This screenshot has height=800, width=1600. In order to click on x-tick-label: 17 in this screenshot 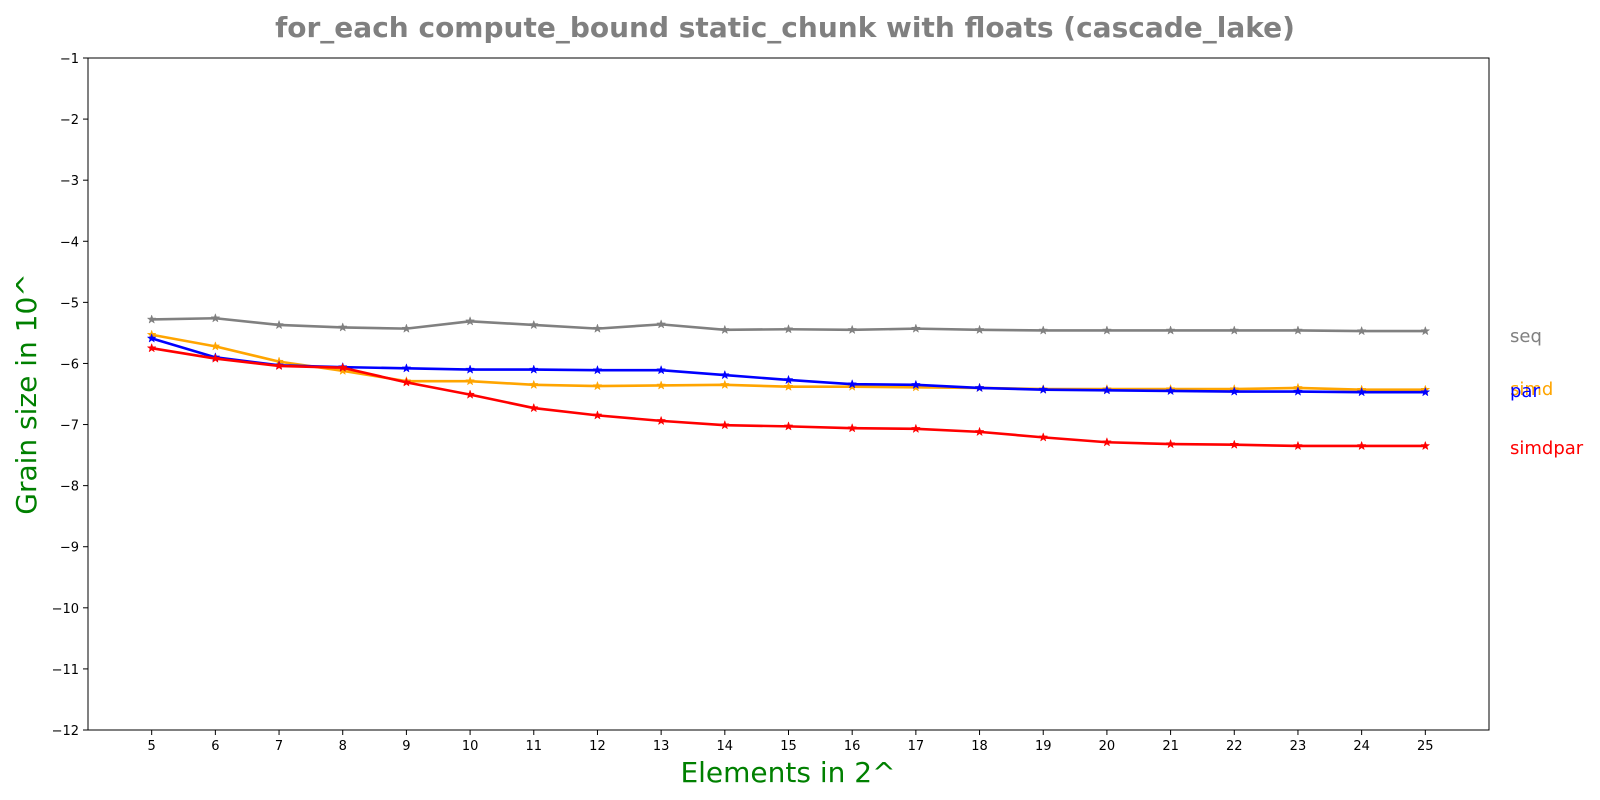, I will do `click(916, 746)`.